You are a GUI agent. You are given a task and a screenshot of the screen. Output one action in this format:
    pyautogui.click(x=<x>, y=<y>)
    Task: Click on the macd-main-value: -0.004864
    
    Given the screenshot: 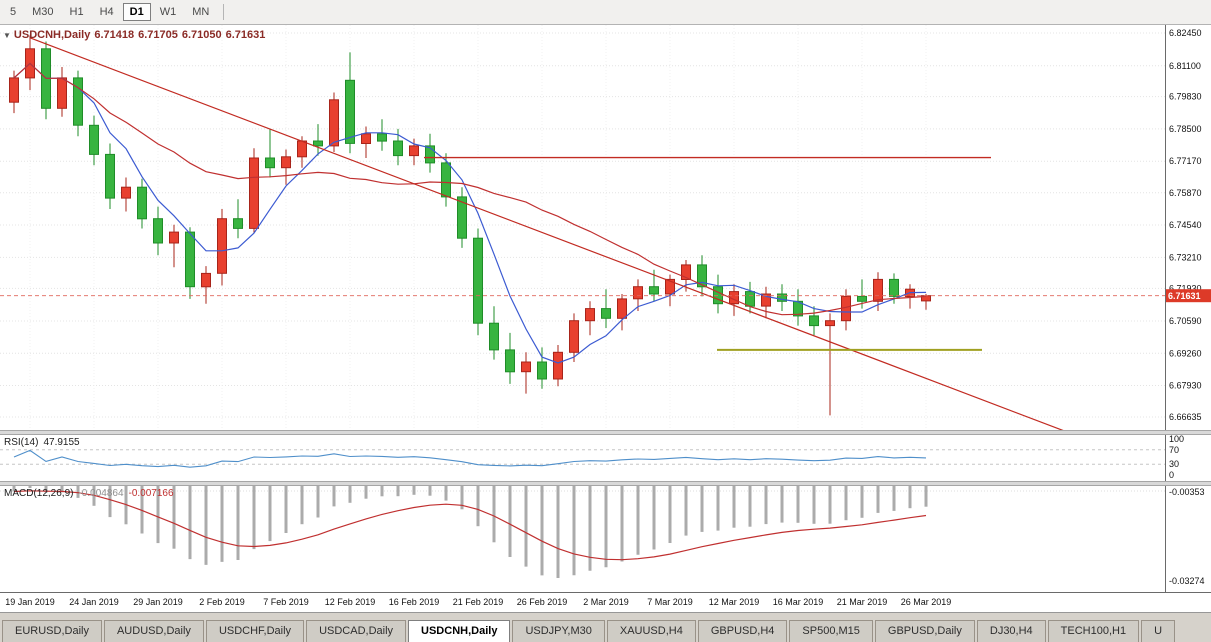 What is the action you would take?
    pyautogui.click(x=101, y=493)
    